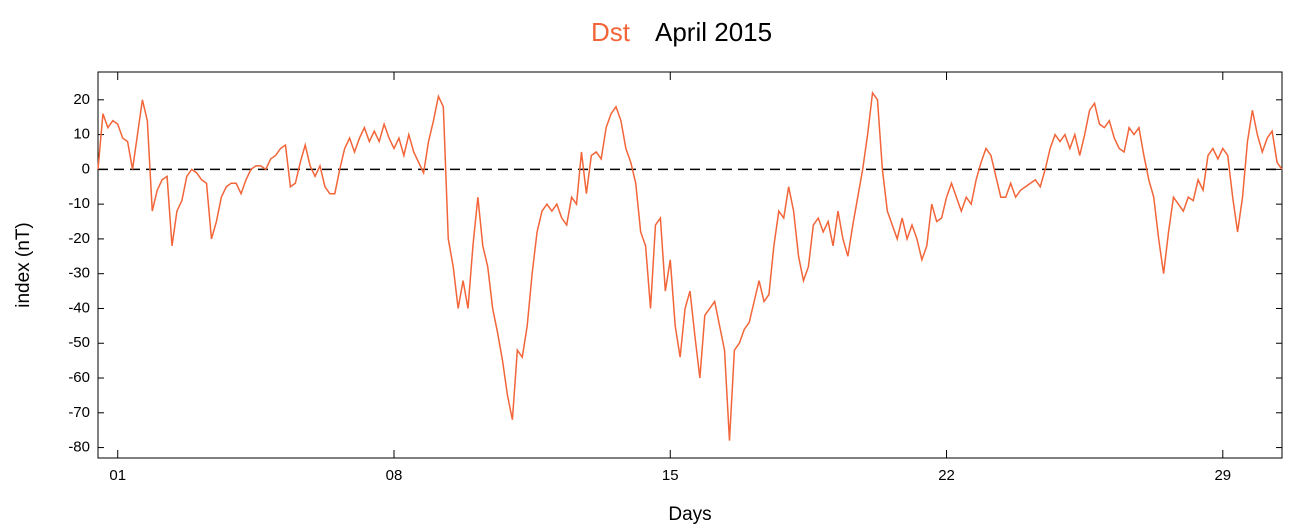 Image resolution: width=1297 pixels, height=531 pixels. Describe the element at coordinates (79, 238) in the screenshot. I see `y-tick-label: -20` at that location.